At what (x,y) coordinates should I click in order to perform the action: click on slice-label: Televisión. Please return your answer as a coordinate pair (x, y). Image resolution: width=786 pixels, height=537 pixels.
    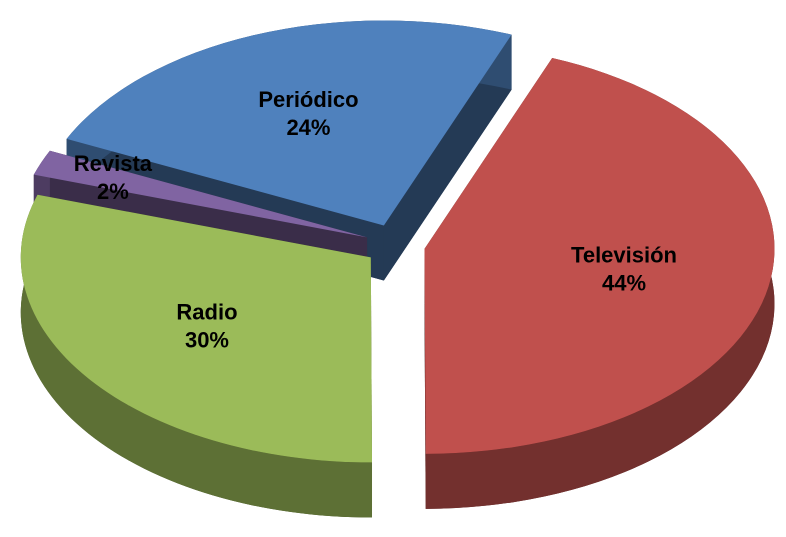
    Looking at the image, I should click on (624, 255).